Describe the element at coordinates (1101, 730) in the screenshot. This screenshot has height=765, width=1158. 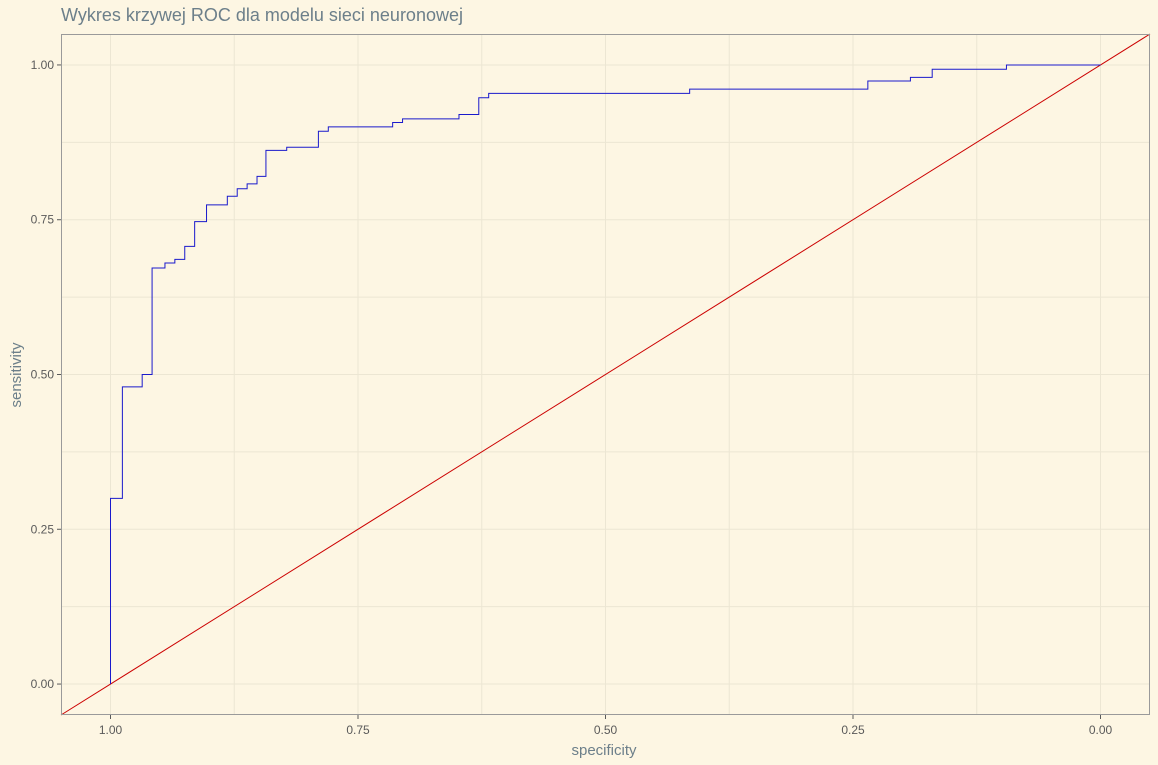
I see `x-tick-label: 0.00` at that location.